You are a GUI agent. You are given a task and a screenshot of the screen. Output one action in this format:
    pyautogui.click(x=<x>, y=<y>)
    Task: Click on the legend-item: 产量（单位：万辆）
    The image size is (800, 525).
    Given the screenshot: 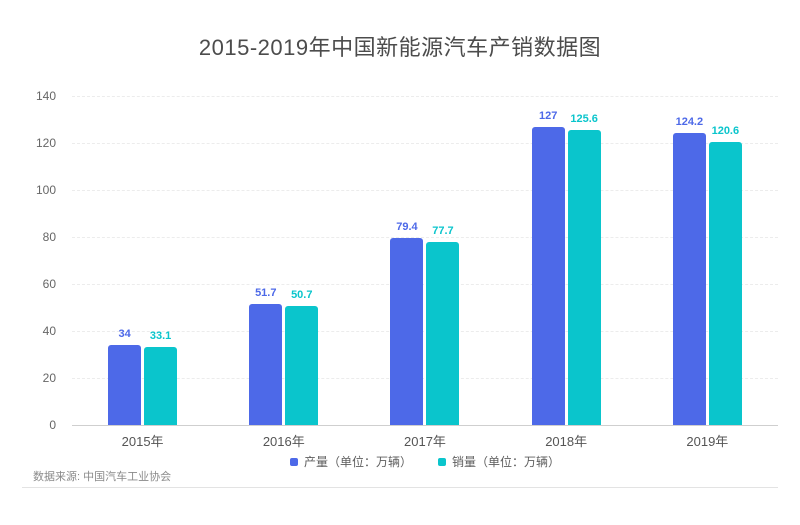 What is the action you would take?
    pyautogui.click(x=350, y=461)
    